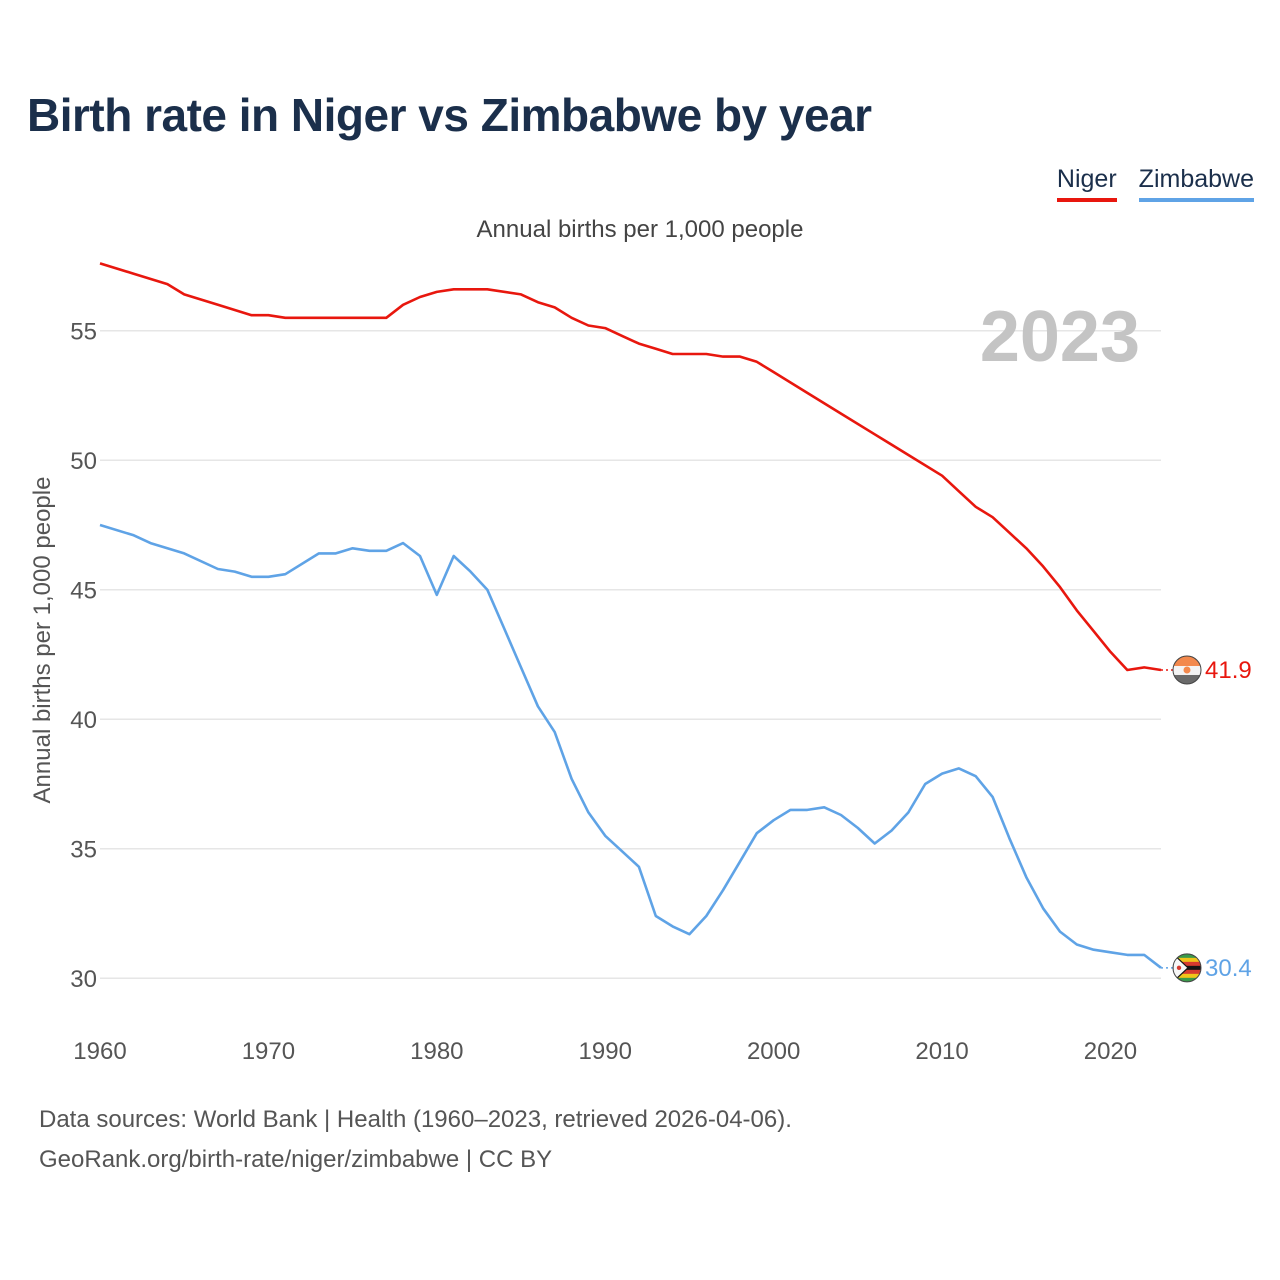 The width and height of the screenshot is (1280, 1280). Describe the element at coordinates (83, 850) in the screenshot. I see `y-tick-label: 35` at that location.